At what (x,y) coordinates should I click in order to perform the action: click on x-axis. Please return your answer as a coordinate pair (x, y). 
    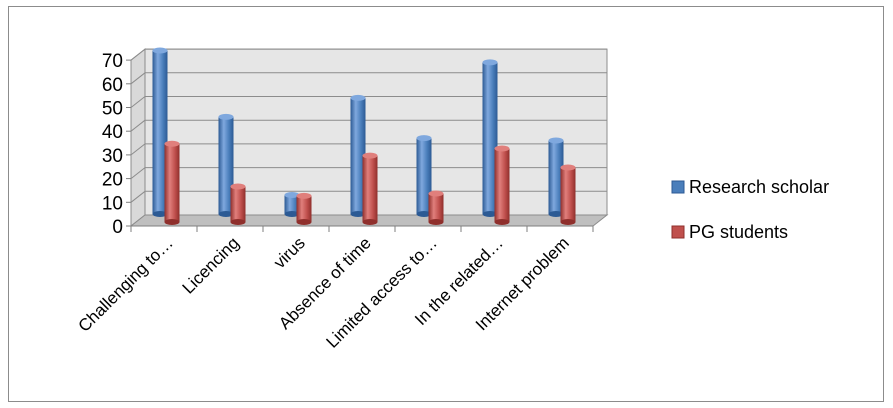
    Looking at the image, I should click on (362, 228).